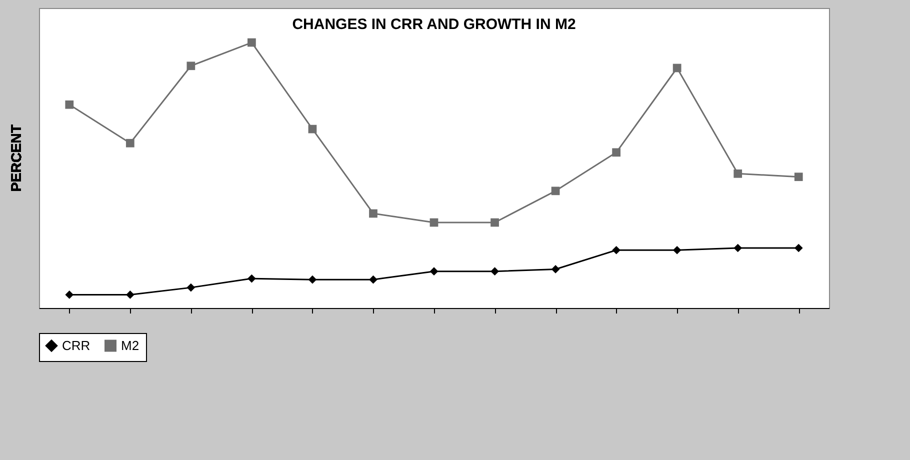  Describe the element at coordinates (76, 345) in the screenshot. I see `legend-label: CRR` at that location.